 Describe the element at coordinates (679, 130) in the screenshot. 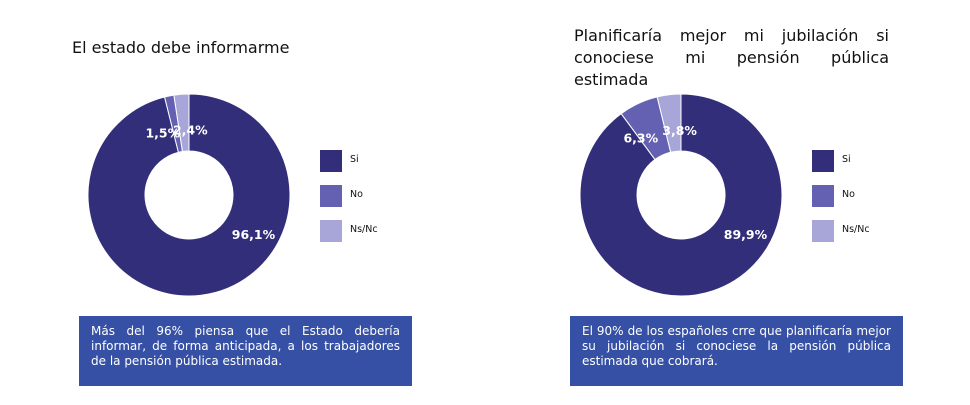

I see `data-label-nsnc: 3,8%` at that location.